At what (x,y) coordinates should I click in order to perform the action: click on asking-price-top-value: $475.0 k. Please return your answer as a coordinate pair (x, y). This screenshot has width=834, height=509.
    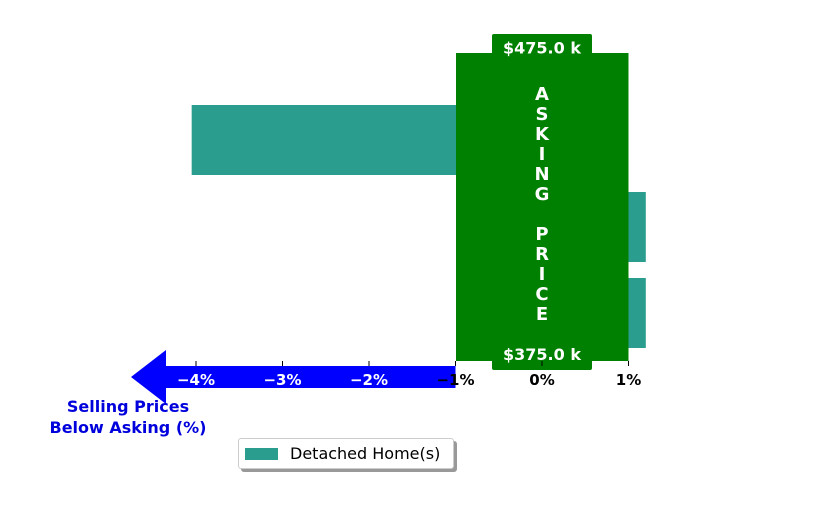
    Looking at the image, I should click on (542, 48).